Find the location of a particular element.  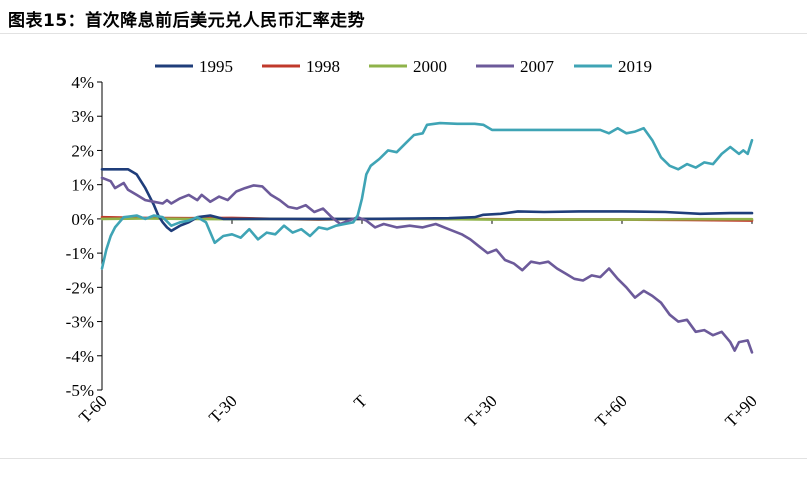

y-tick-label: -4% is located at coordinates (80, 356).